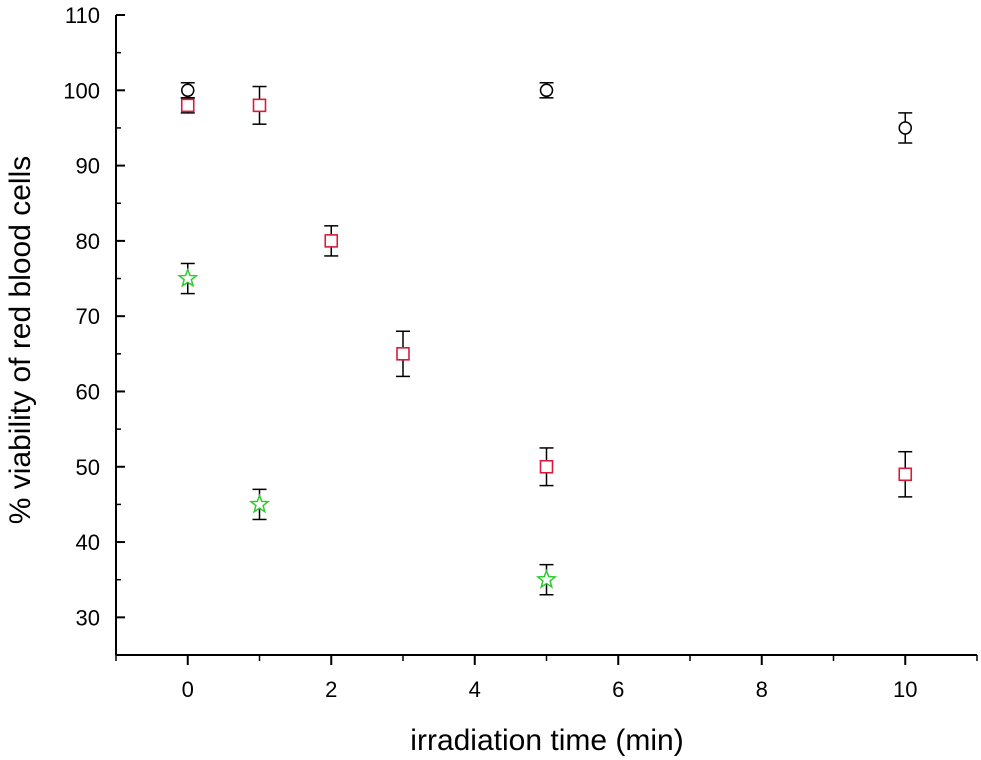 The height and width of the screenshot is (760, 981). Describe the element at coordinates (546, 740) in the screenshot. I see `x-axis-title: irradiation time (min)` at that location.